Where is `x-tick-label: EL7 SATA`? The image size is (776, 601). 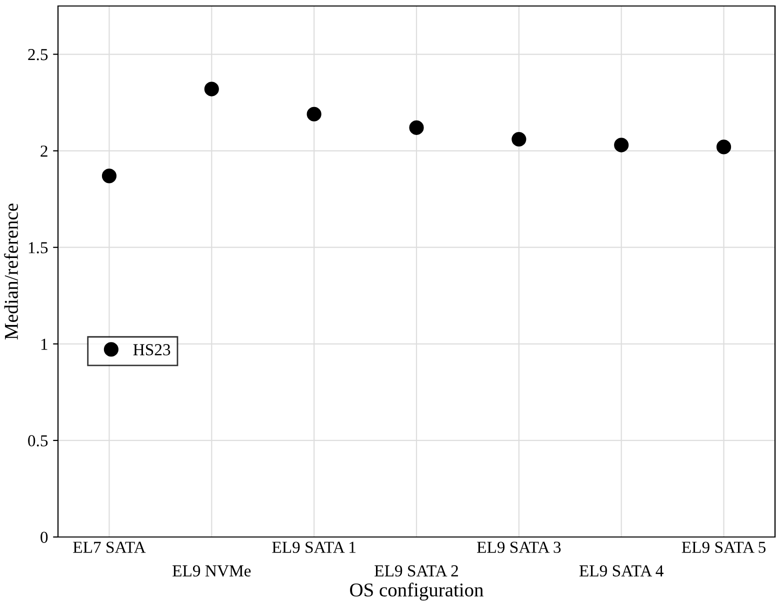
x-tick-label: EL7 SATA is located at coordinates (109, 547).